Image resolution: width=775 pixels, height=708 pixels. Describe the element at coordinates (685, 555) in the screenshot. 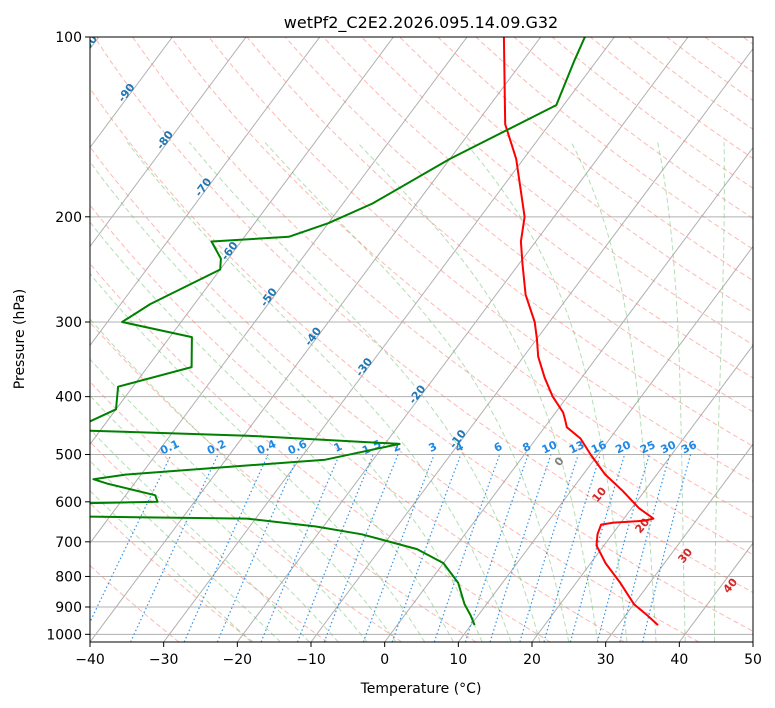

I see `moist-adiabat-label: 30` at that location.